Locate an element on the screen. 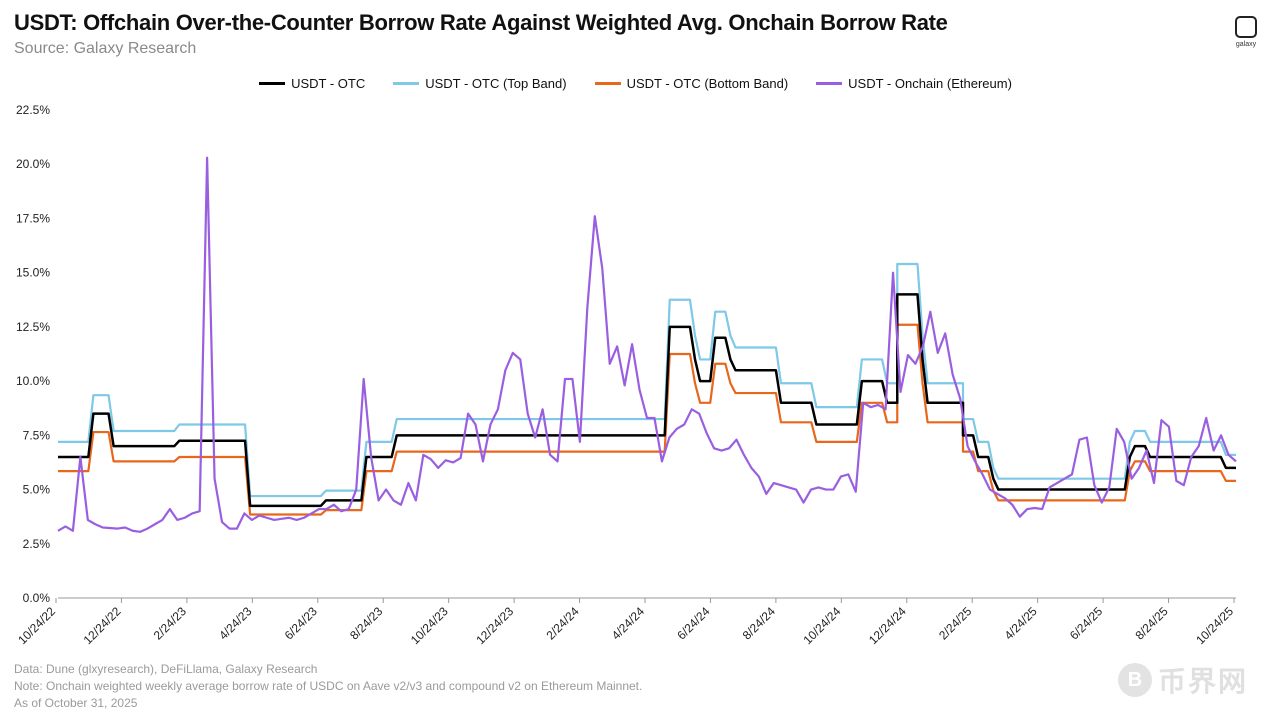  x-tick-label: 8/24/24 is located at coordinates (759, 623).